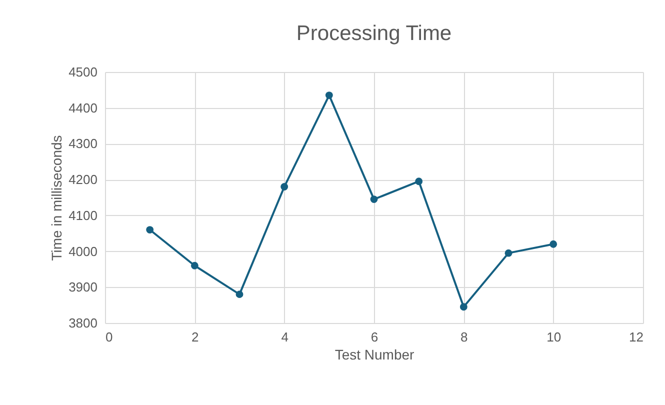  I want to click on x-tick-label: 10, so click(554, 337).